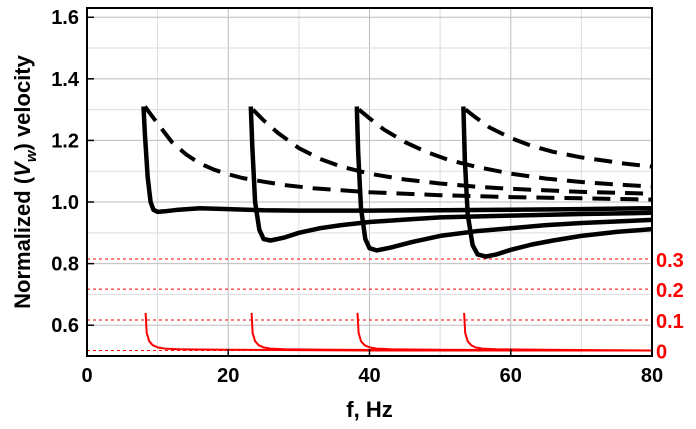  I want to click on y-axis-title-text: ) velocity, so click(22, 102).